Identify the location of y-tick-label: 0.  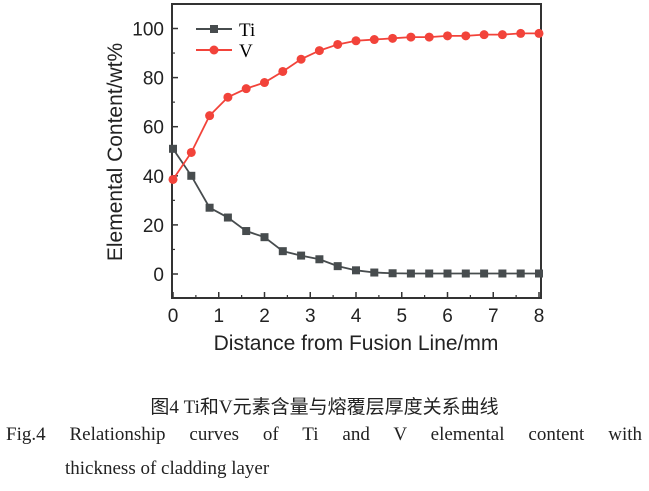
(158, 275).